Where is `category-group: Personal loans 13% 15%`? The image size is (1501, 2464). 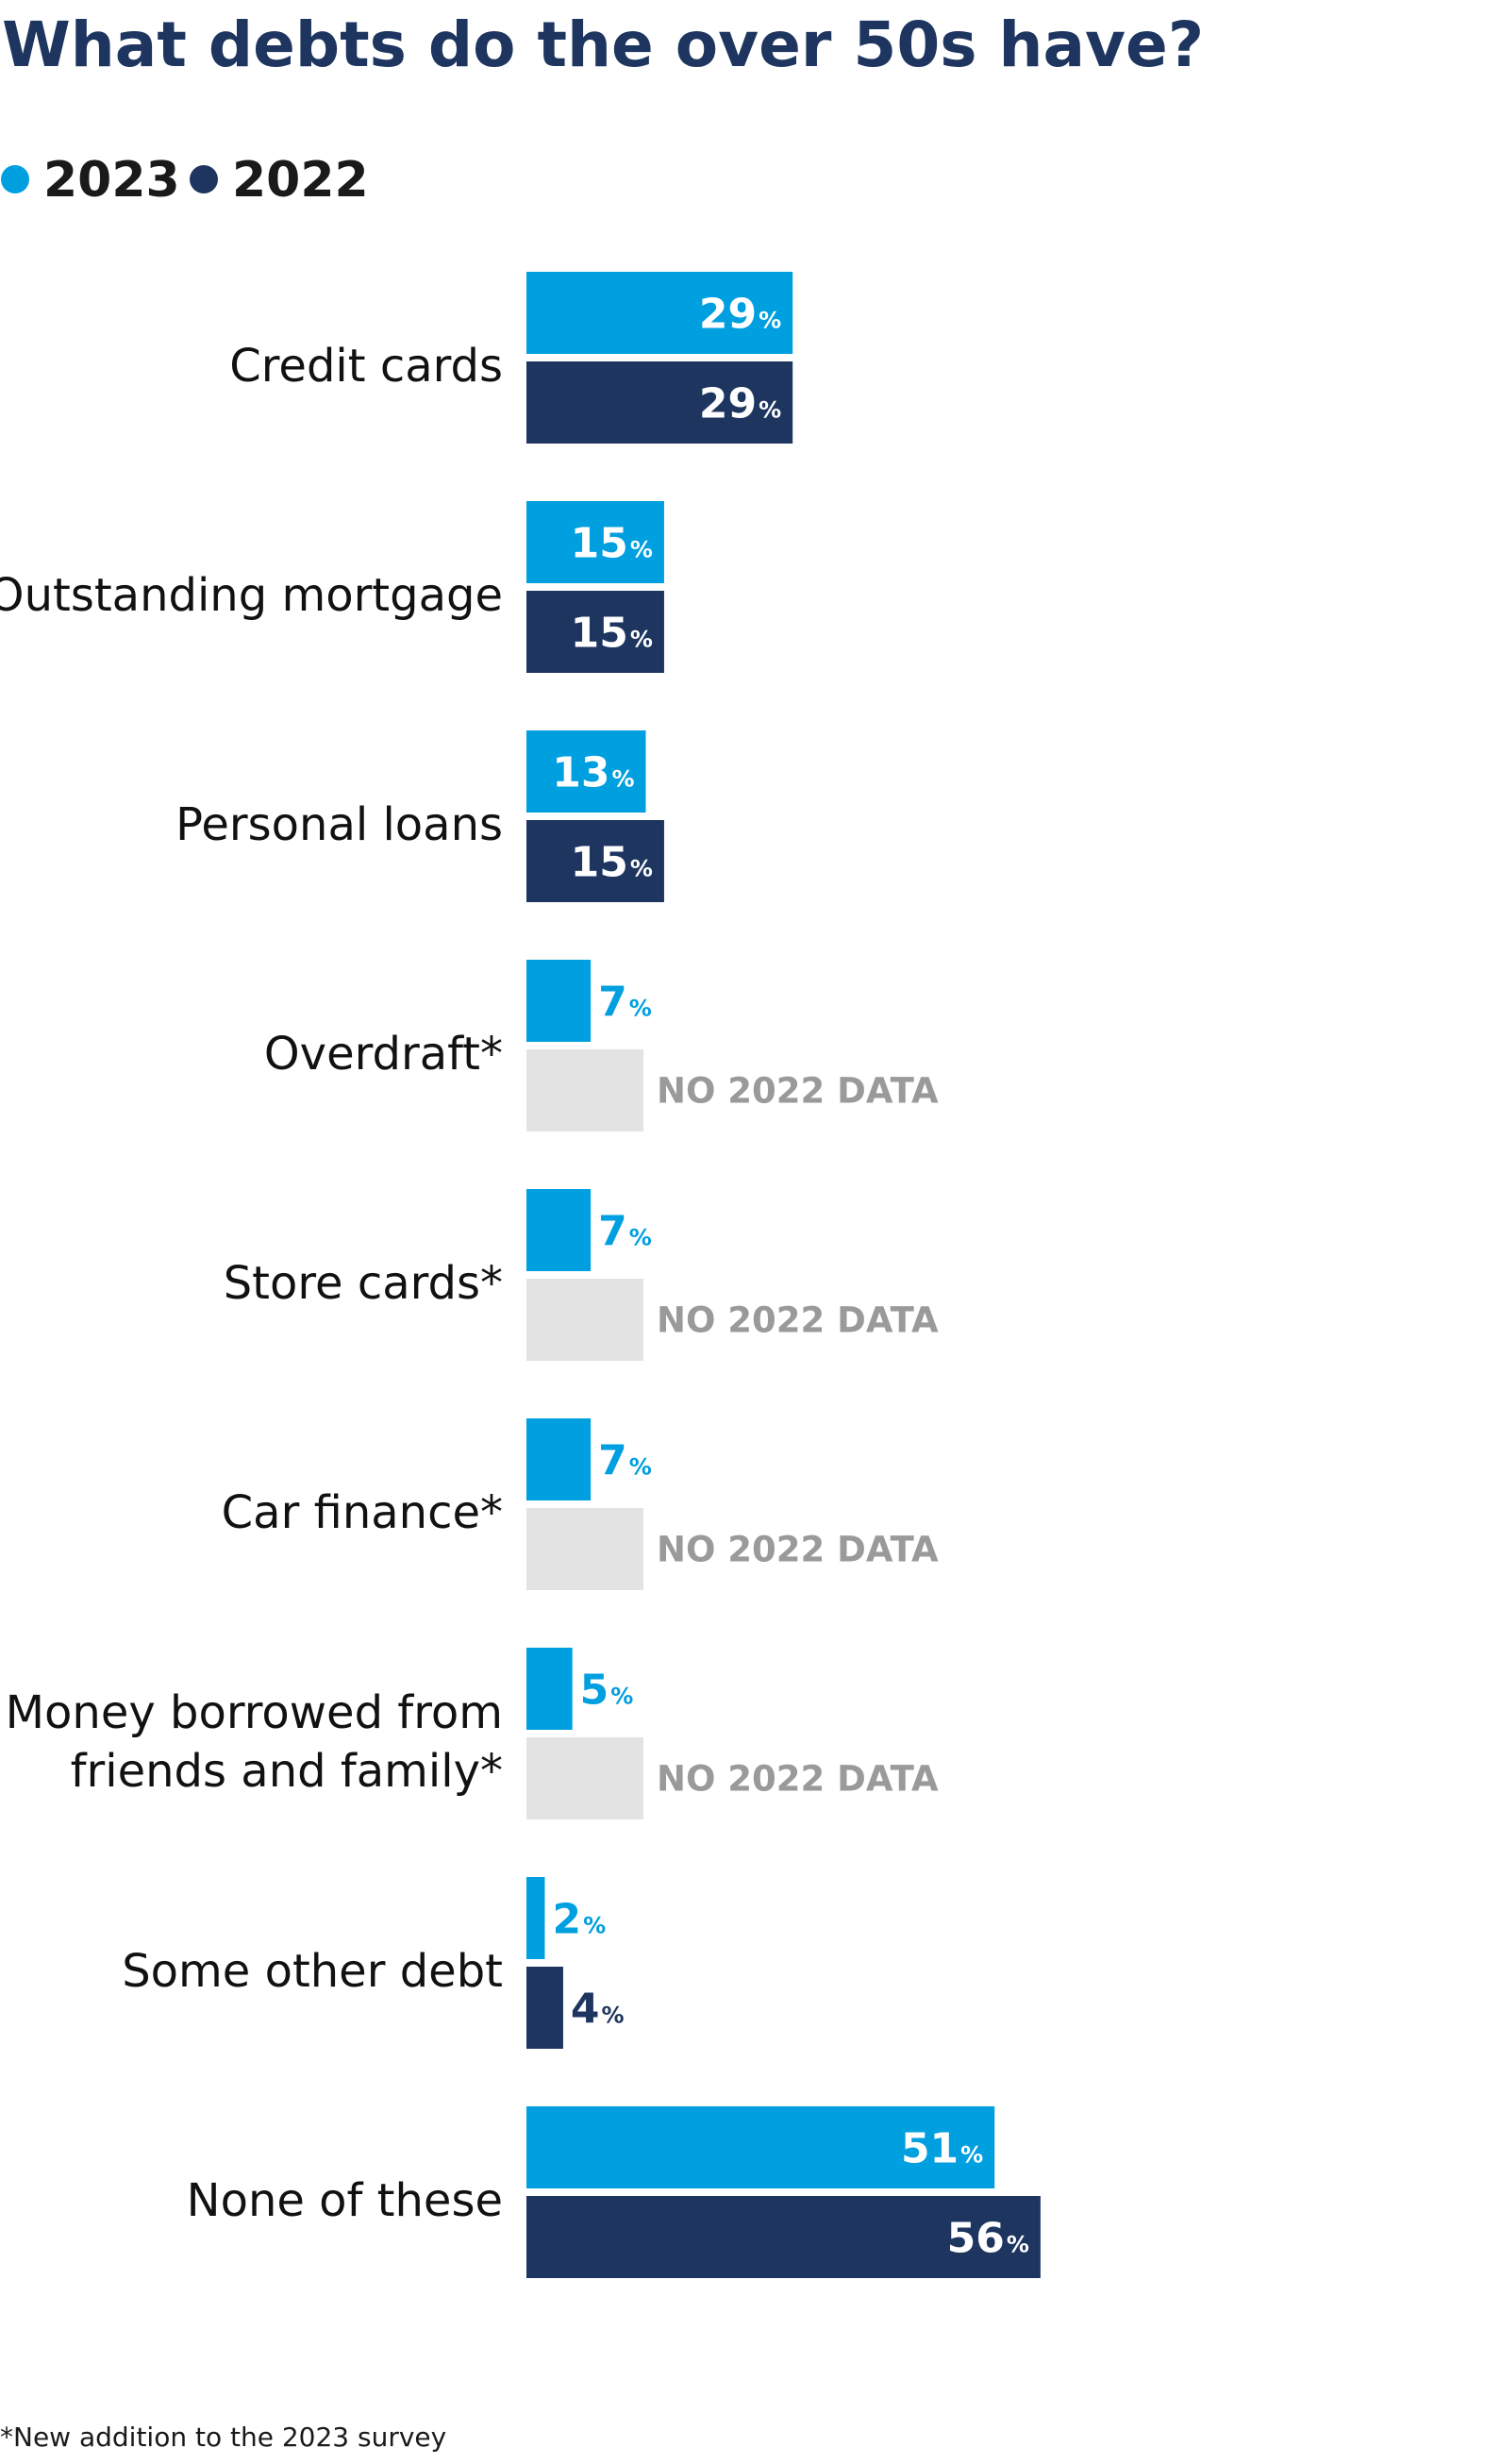 category-group: Personal loans 13% 15% is located at coordinates (419, 816).